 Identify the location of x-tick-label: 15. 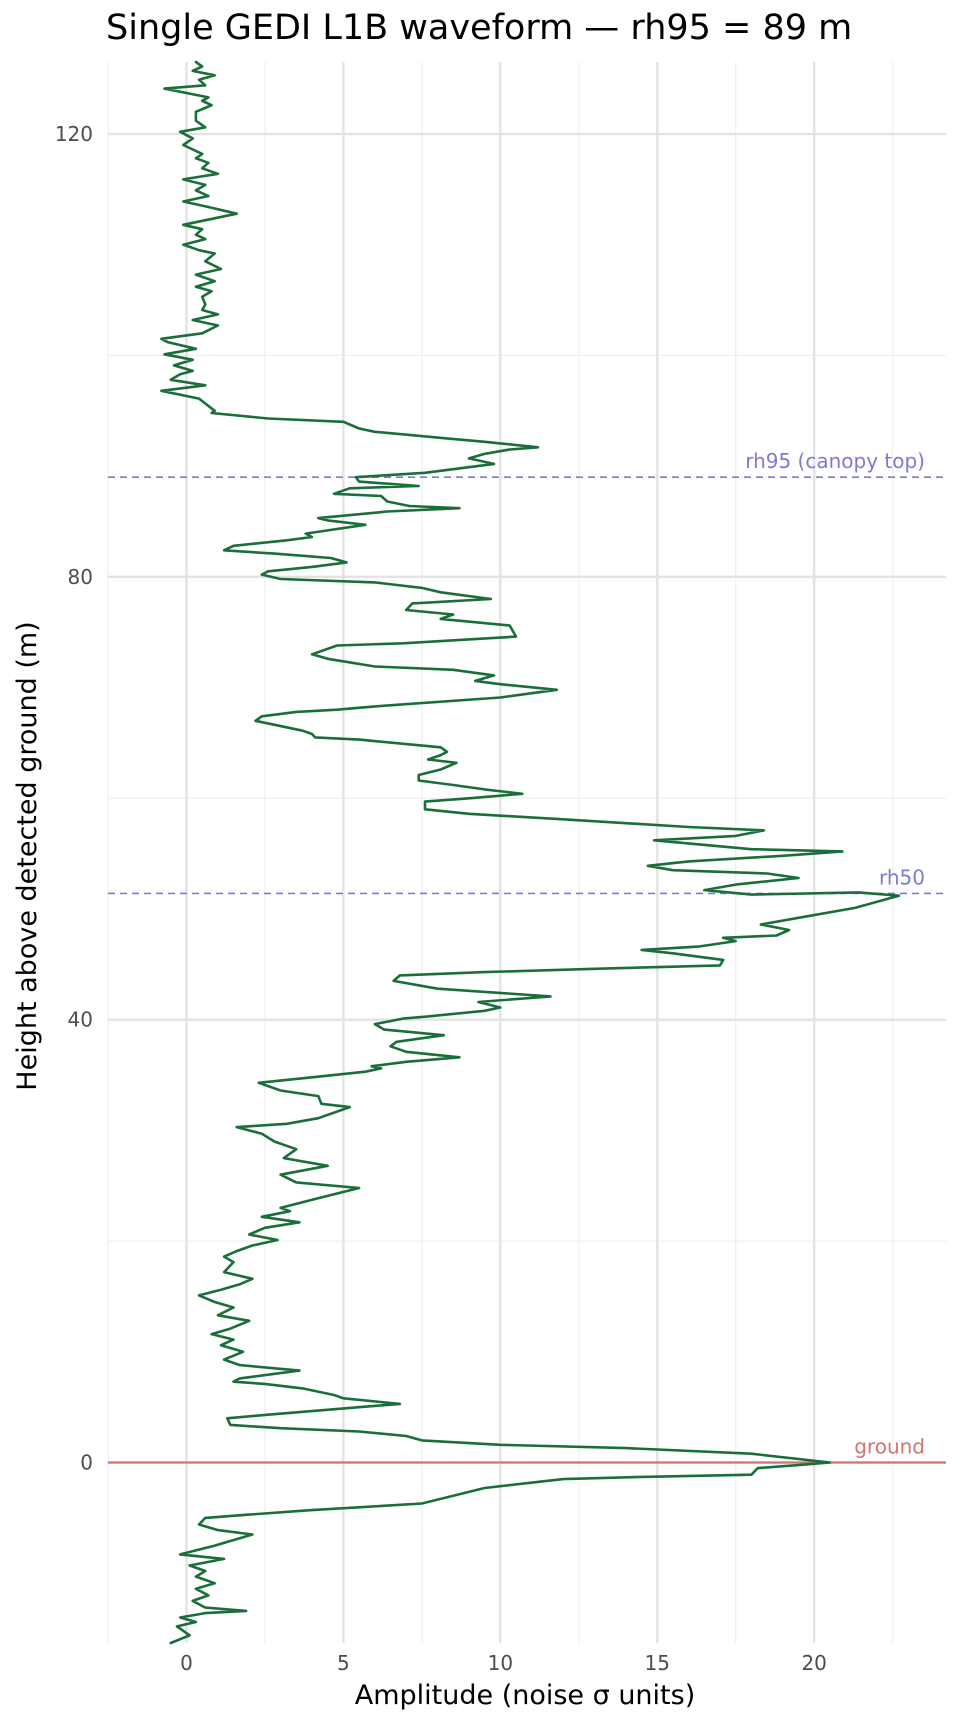
(657, 1663).